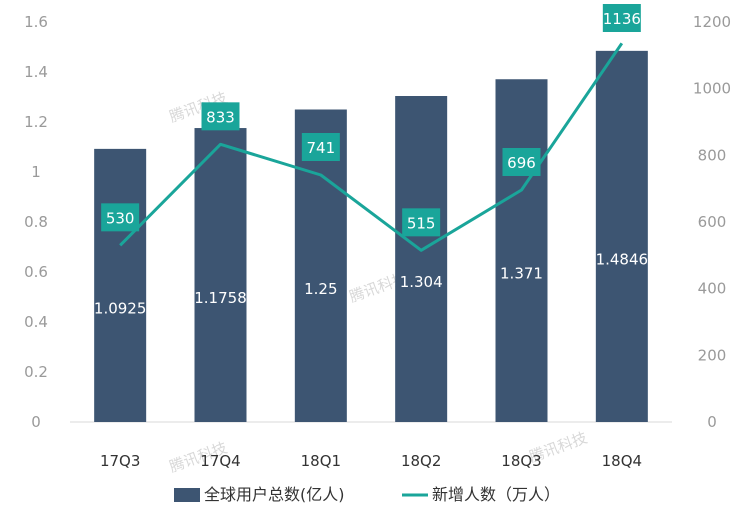 This screenshot has height=520, width=750. I want to click on bar-data-label: 1.304, so click(421, 282).